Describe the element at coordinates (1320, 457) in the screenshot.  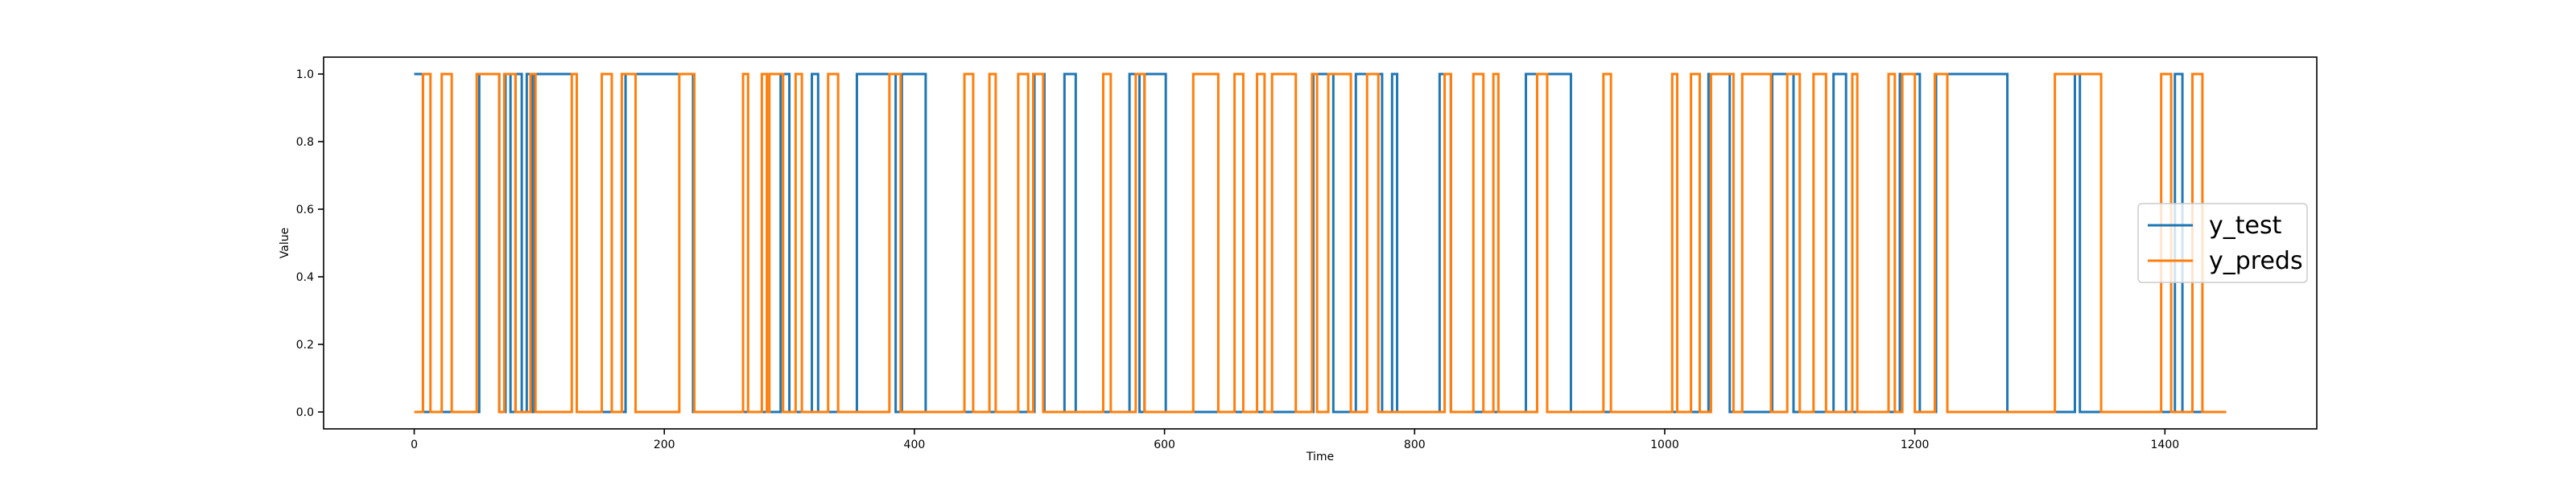
I see `x-axis-label: Time` at that location.